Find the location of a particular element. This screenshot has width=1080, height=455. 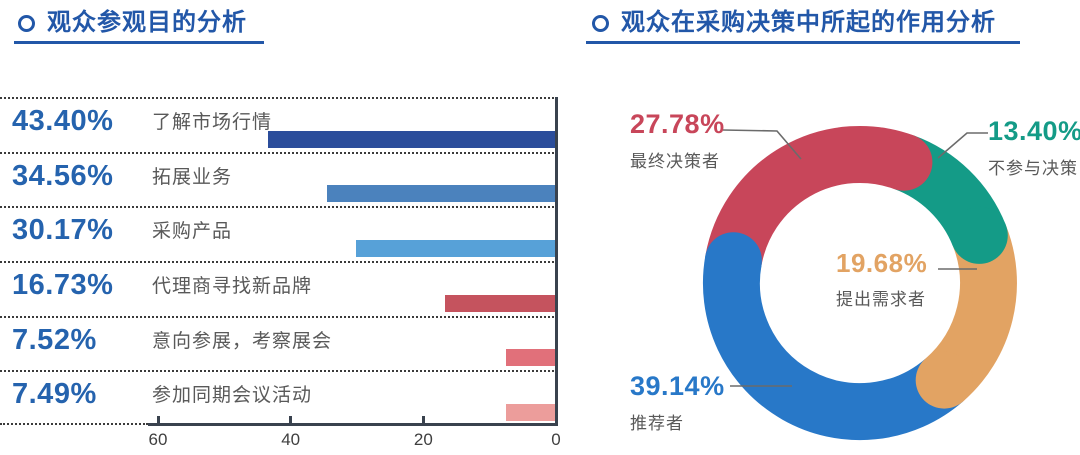

bar-value-label: 30.17% is located at coordinates (63, 230).